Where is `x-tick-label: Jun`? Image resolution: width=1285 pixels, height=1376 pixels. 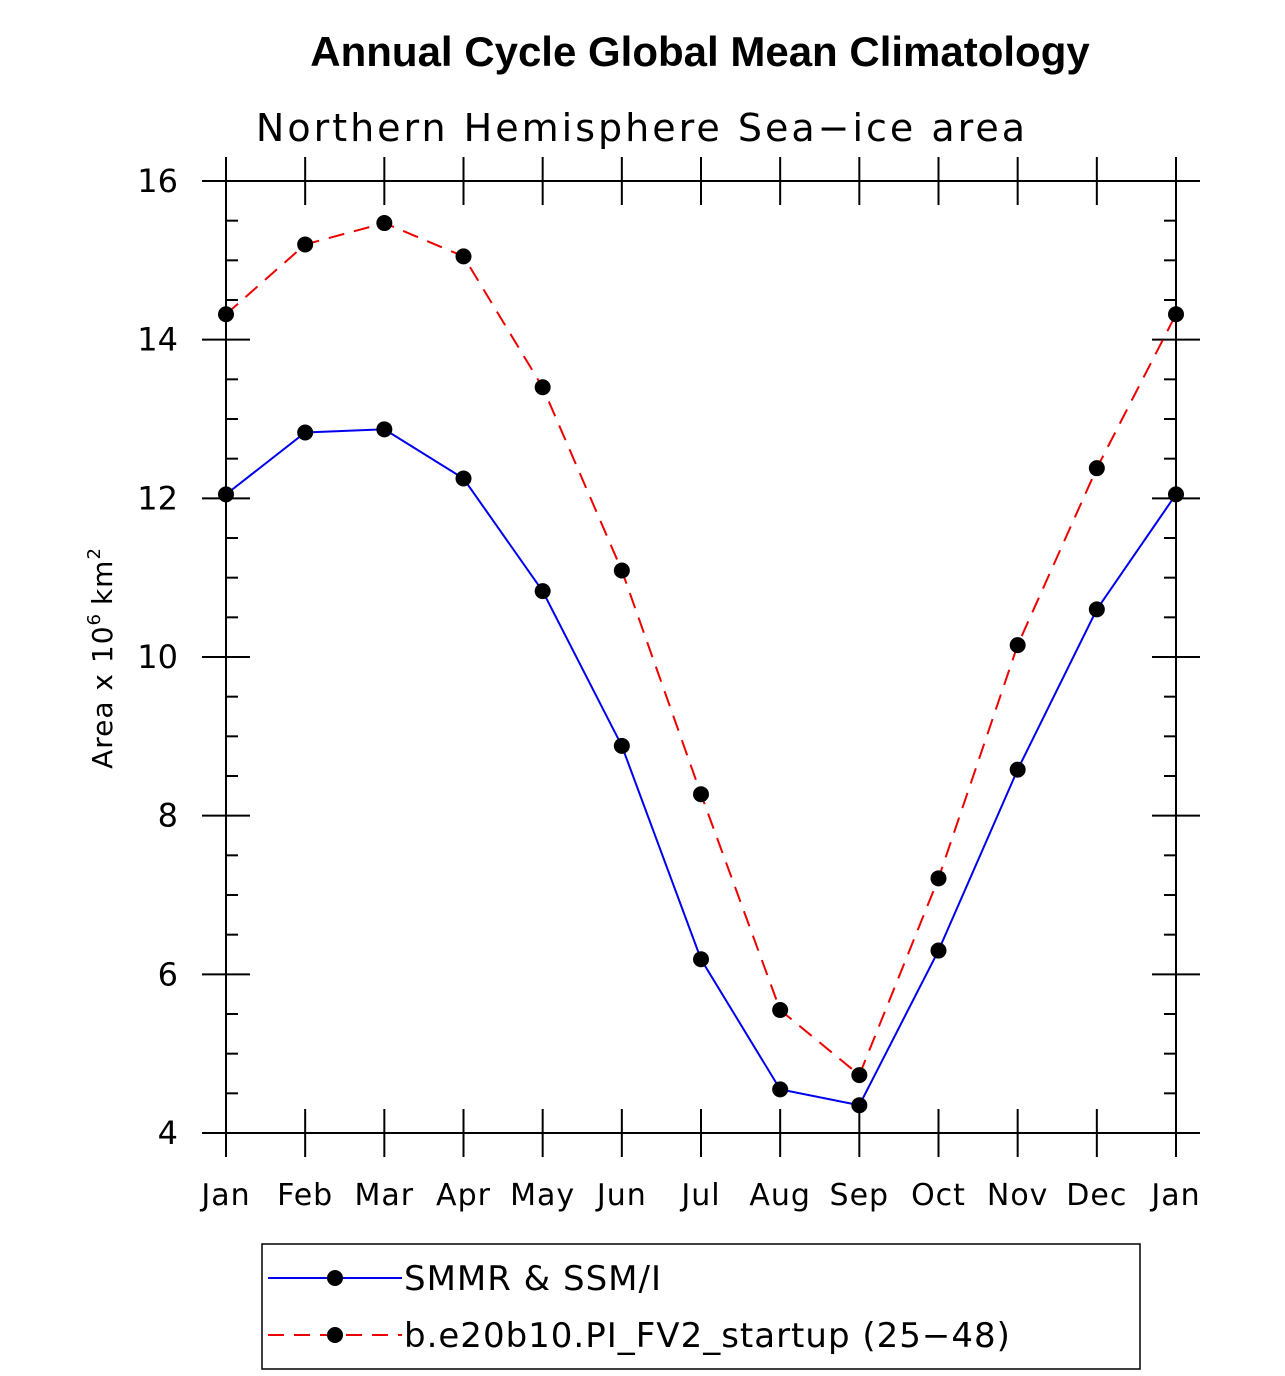
x-tick-label: Jun is located at coordinates (621, 1195).